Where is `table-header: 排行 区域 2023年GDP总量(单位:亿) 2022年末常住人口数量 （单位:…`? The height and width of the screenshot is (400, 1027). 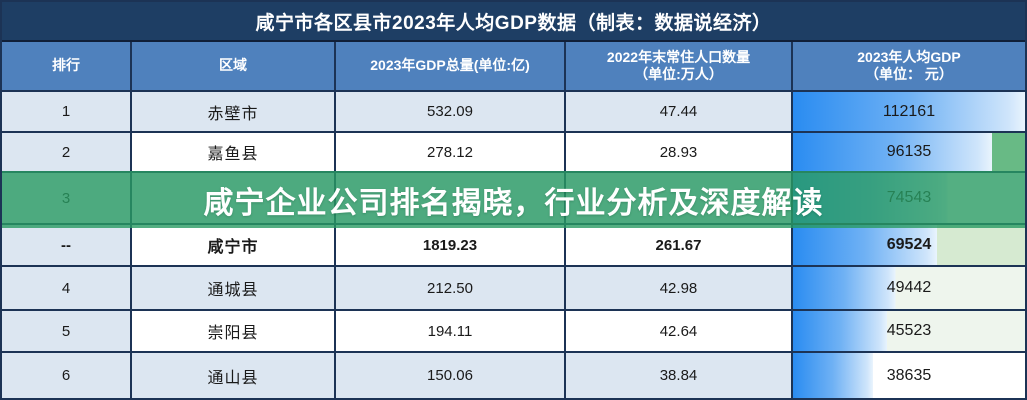 table-header: 排行 区域 2023年GDP总量(单位:亿) 2022年末常住人口数量 （单位:… is located at coordinates (513, 67).